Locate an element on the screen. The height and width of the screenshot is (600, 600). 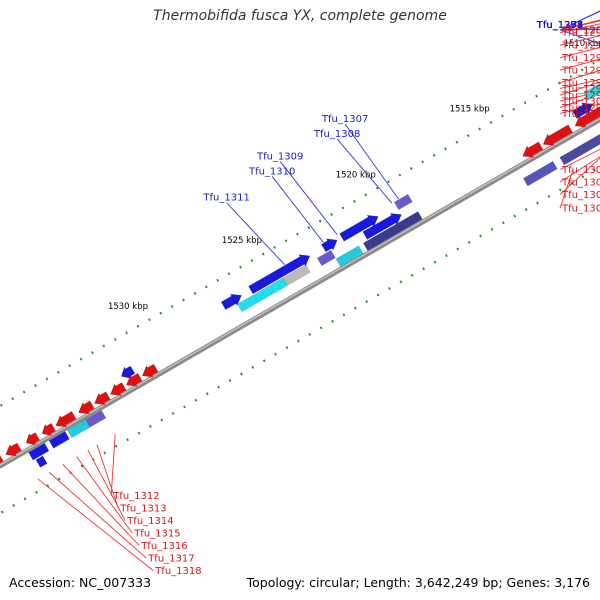
gene-label-tfu-1288: Tfu_1288 is located at coordinates (580, 31).